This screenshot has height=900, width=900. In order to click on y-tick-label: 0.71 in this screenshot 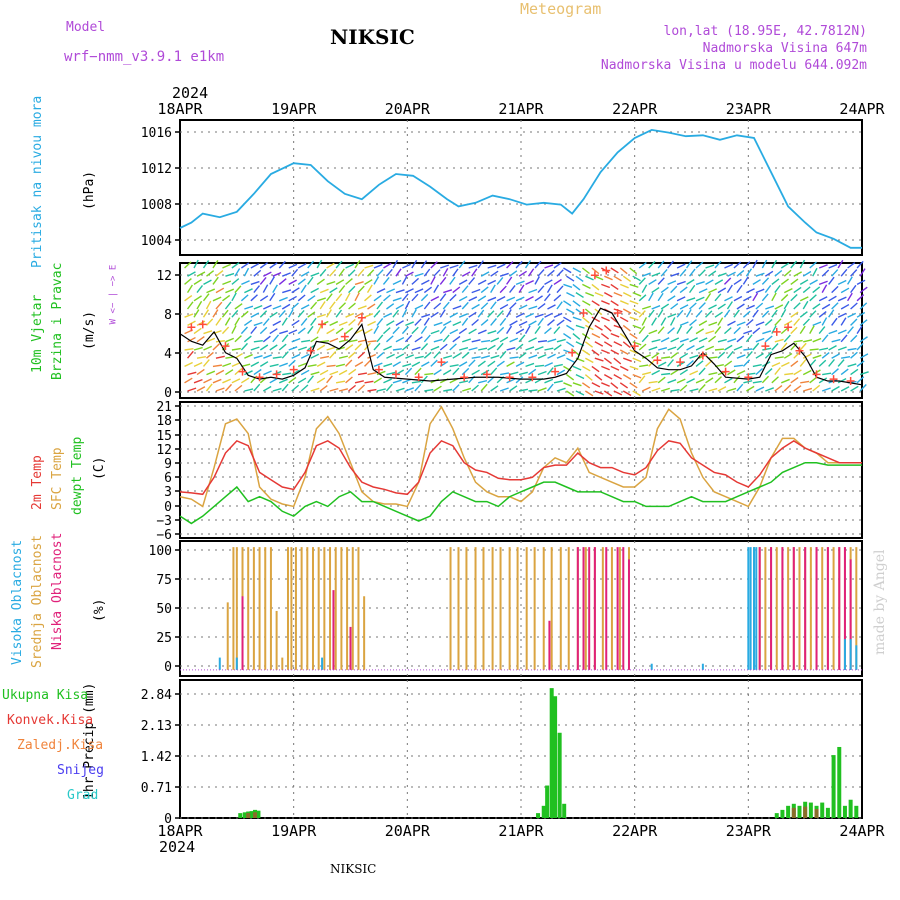, I will do `click(156, 788)`.